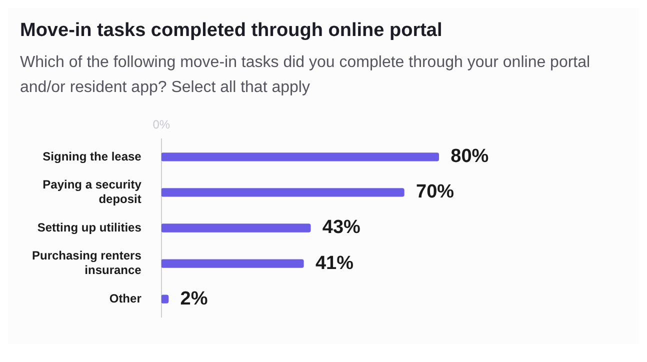 This screenshot has width=647, height=362. Describe the element at coordinates (194, 299) in the screenshot. I see `data-label: 2%` at that location.